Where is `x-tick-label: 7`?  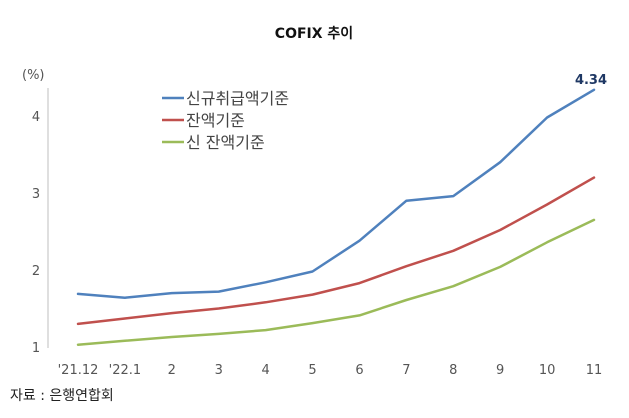 x-tick-label: 7 is located at coordinates (406, 370).